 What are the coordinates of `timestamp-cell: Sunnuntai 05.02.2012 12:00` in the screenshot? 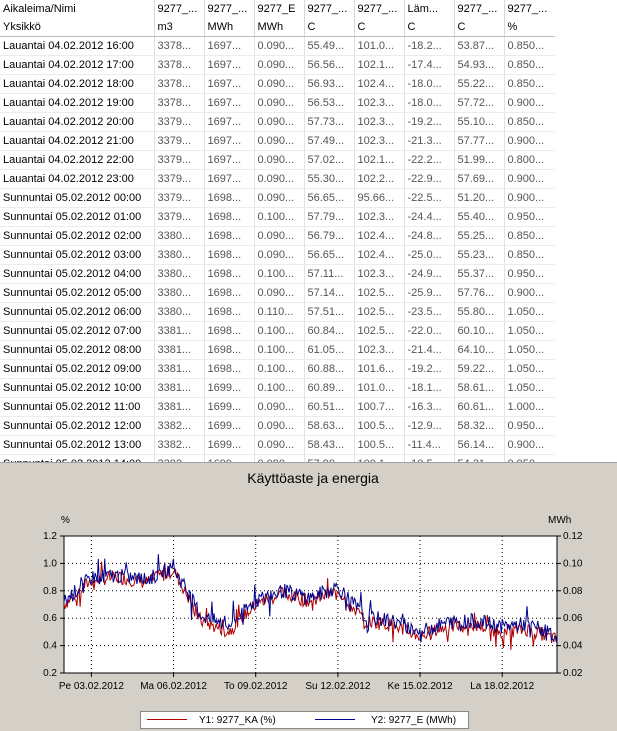 It's located at (77, 426).